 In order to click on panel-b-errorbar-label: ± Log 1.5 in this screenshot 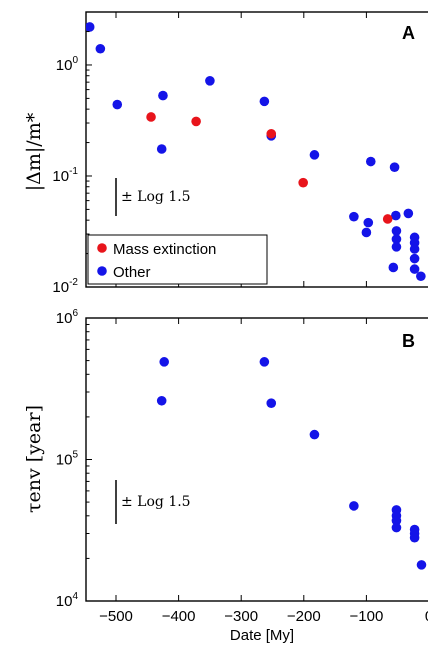, I will do `click(156, 502)`.